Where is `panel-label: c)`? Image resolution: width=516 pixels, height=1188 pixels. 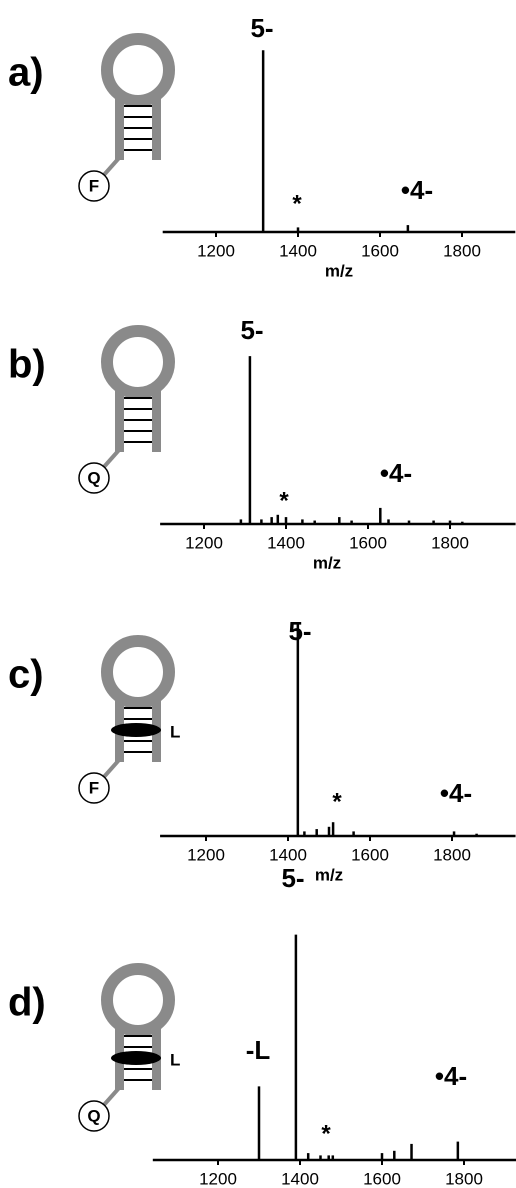
panel-label: c) is located at coordinates (26, 675).